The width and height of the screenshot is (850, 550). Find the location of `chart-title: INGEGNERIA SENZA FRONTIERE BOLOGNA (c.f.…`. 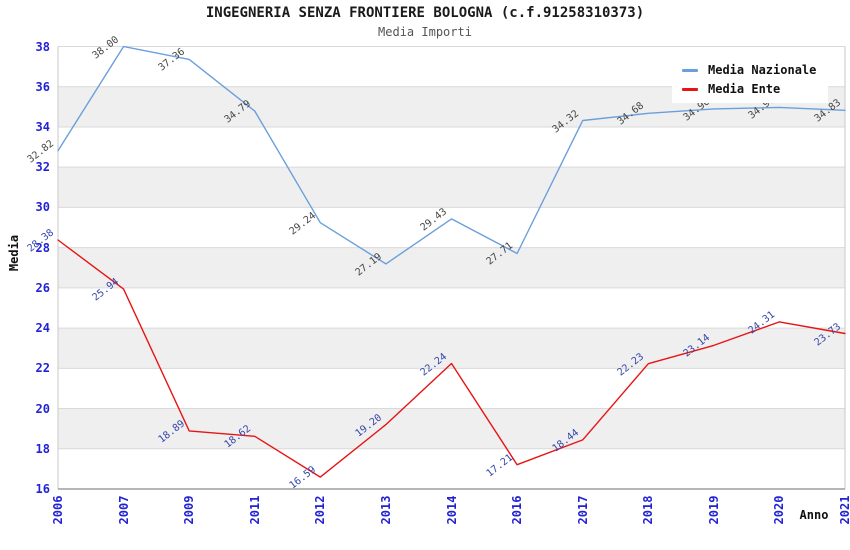

chart-title: INGEGNERIA SENZA FRONTIERE BOLOGNA (c.f.… is located at coordinates (425, 13).